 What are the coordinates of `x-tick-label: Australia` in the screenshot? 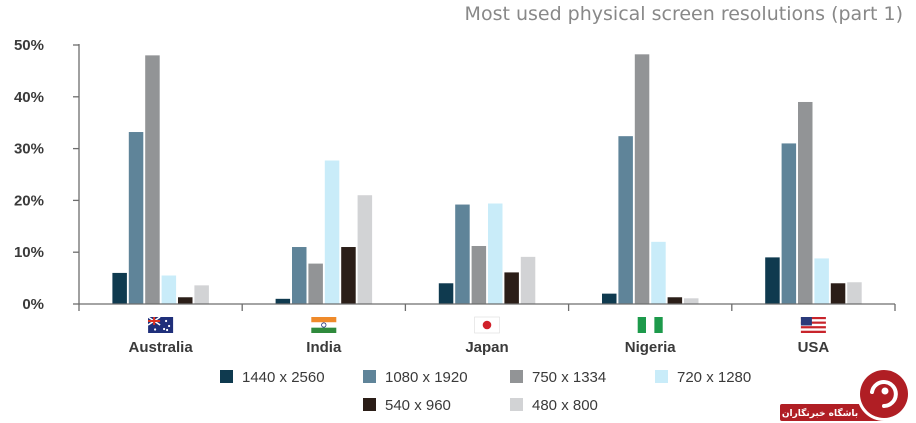 It's located at (160, 347).